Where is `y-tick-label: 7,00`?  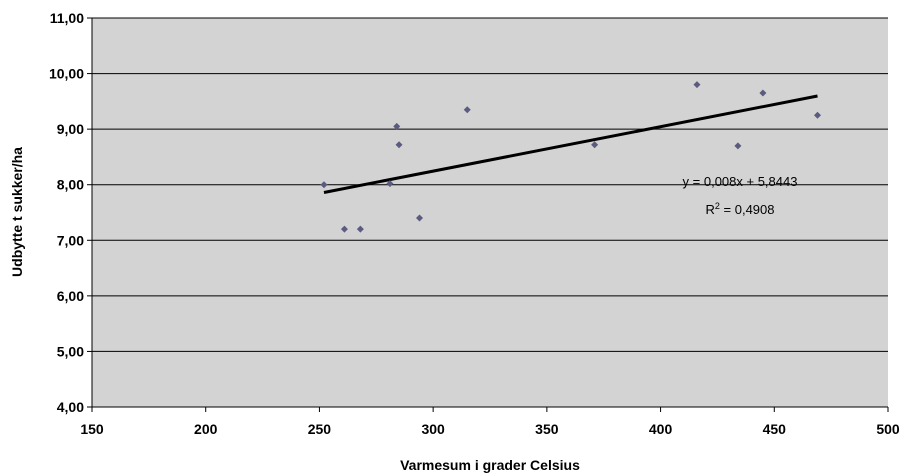
y-tick-label: 7,00 is located at coordinates (70, 240).